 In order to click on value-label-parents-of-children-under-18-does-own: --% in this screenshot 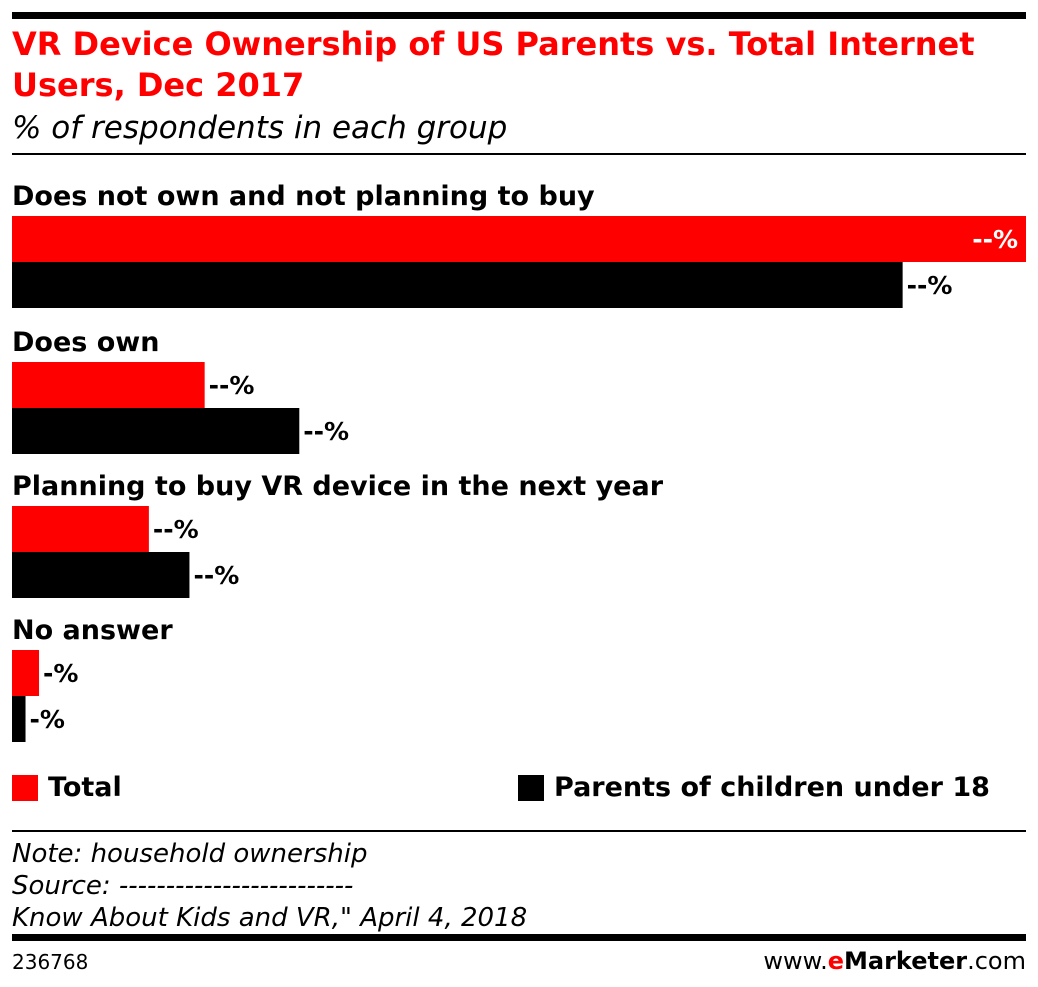, I will do `click(326, 431)`.